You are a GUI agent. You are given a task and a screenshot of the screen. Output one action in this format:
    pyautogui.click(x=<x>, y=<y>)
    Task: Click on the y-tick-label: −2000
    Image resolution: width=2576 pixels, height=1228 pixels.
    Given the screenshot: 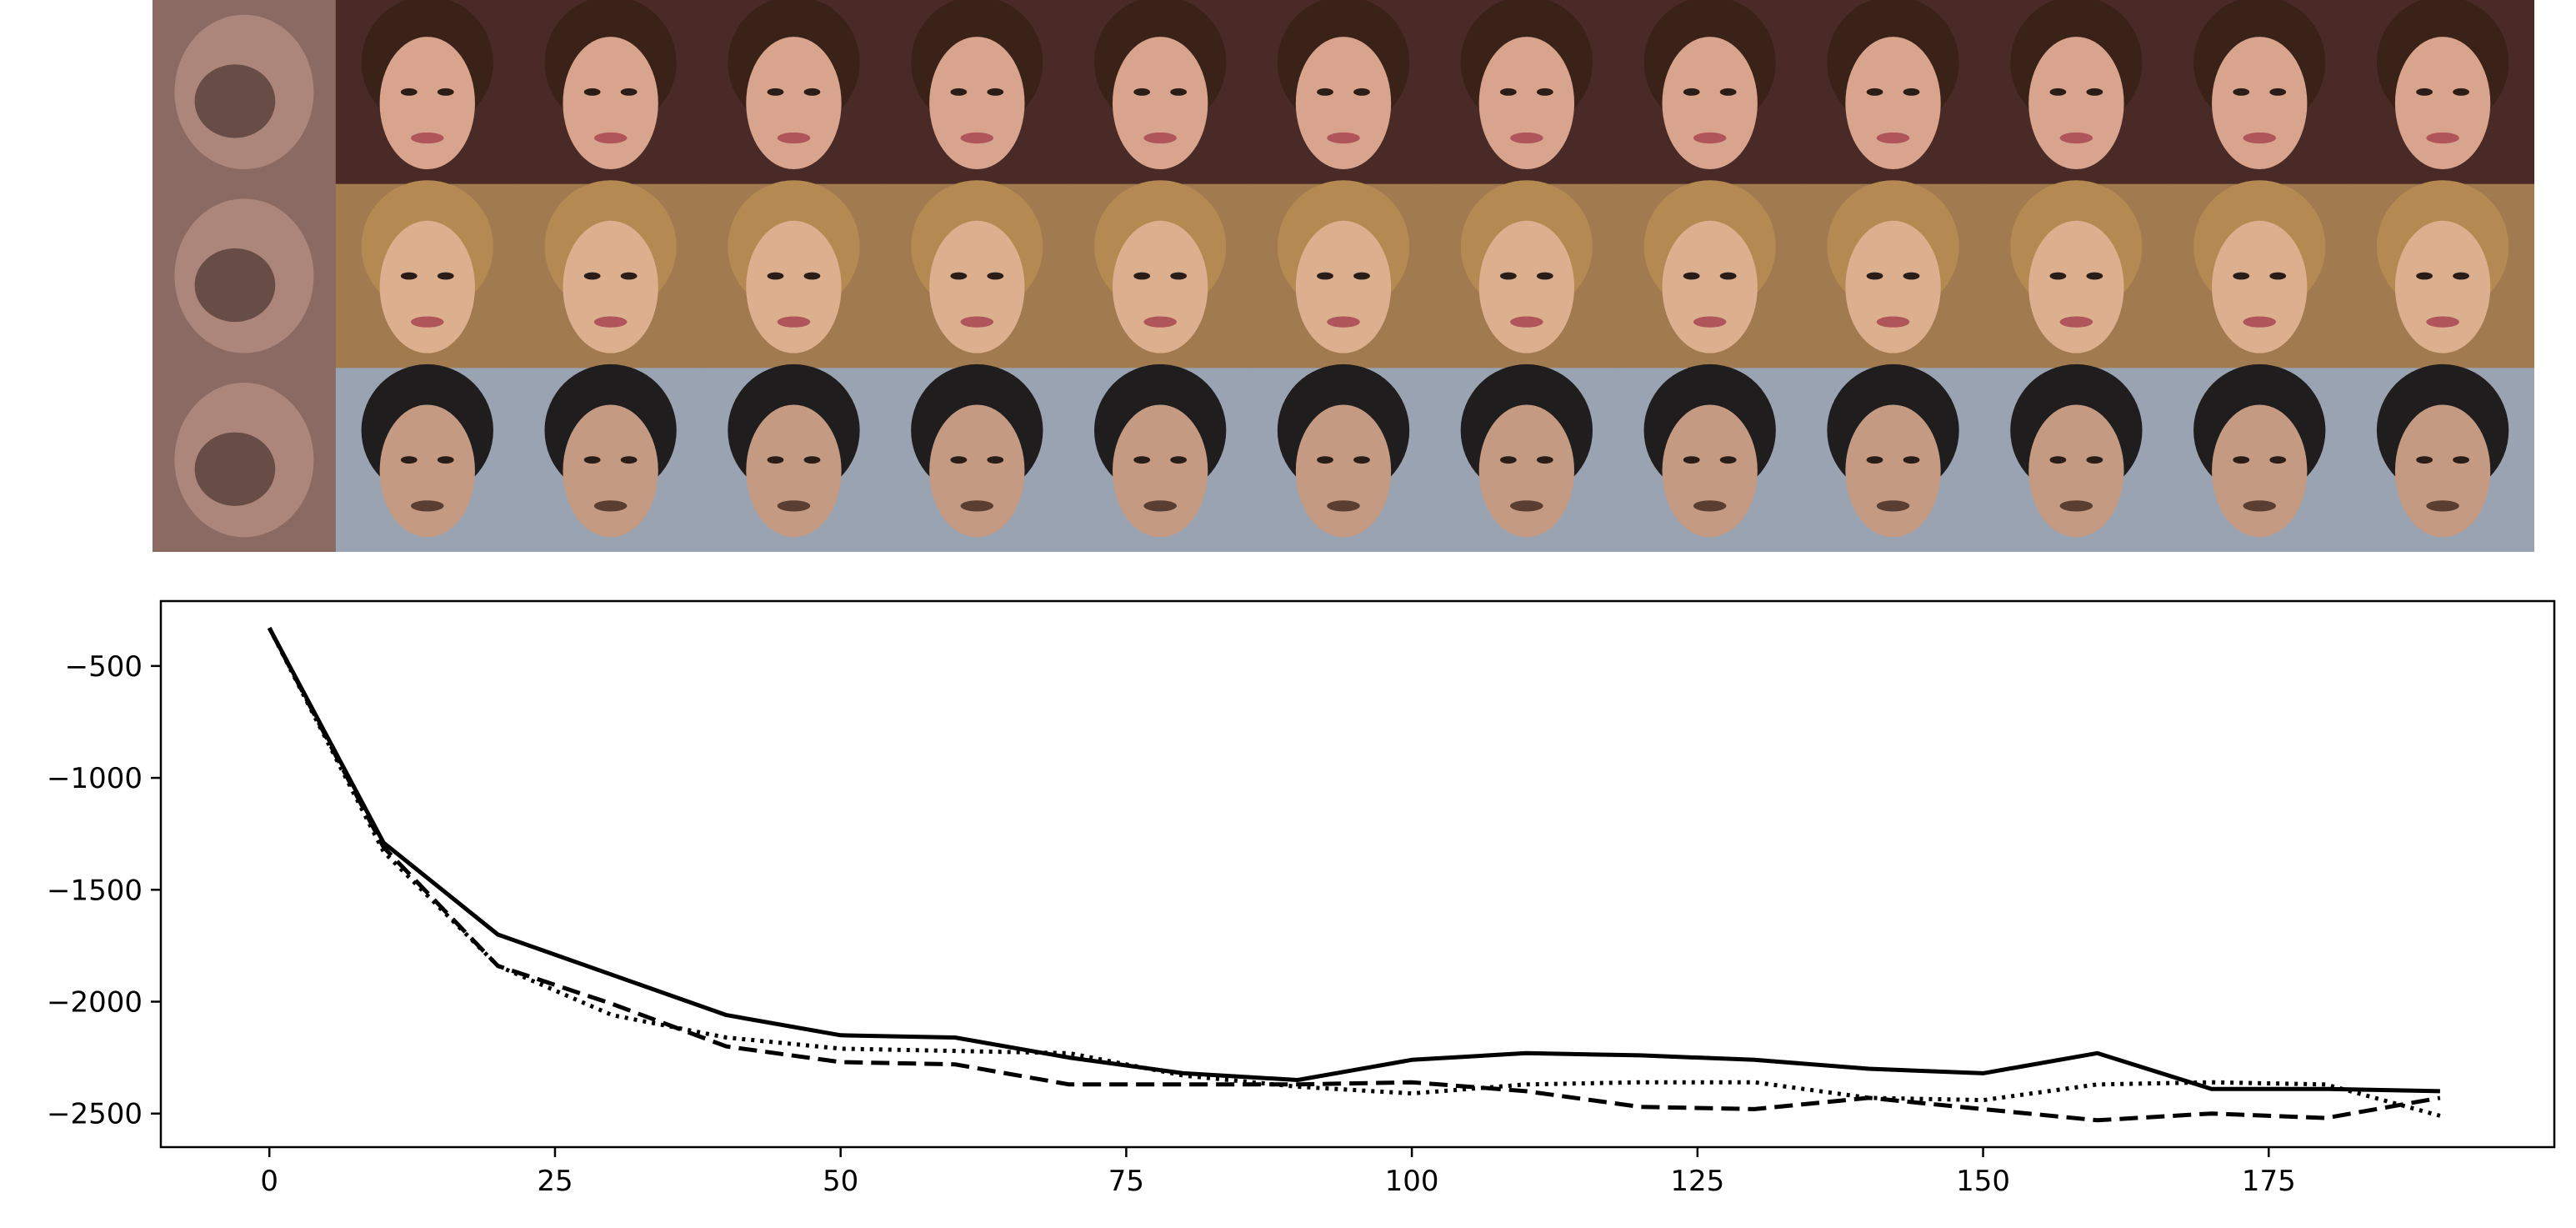 What is the action you would take?
    pyautogui.click(x=95, y=1003)
    